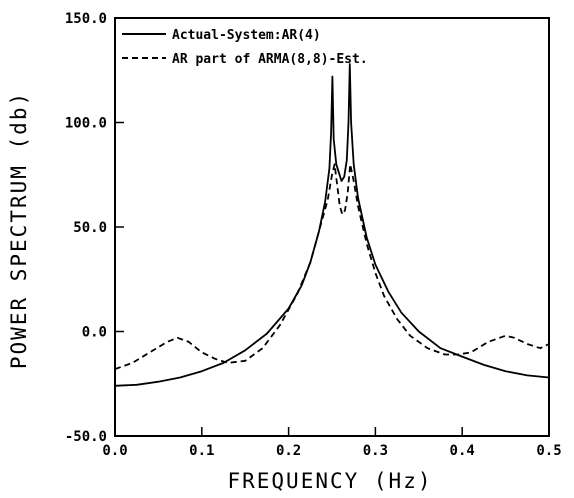 The width and height of the screenshot is (574, 498). Describe the element at coordinates (86, 19) in the screenshot. I see `y-tick-label: 150.0` at that location.